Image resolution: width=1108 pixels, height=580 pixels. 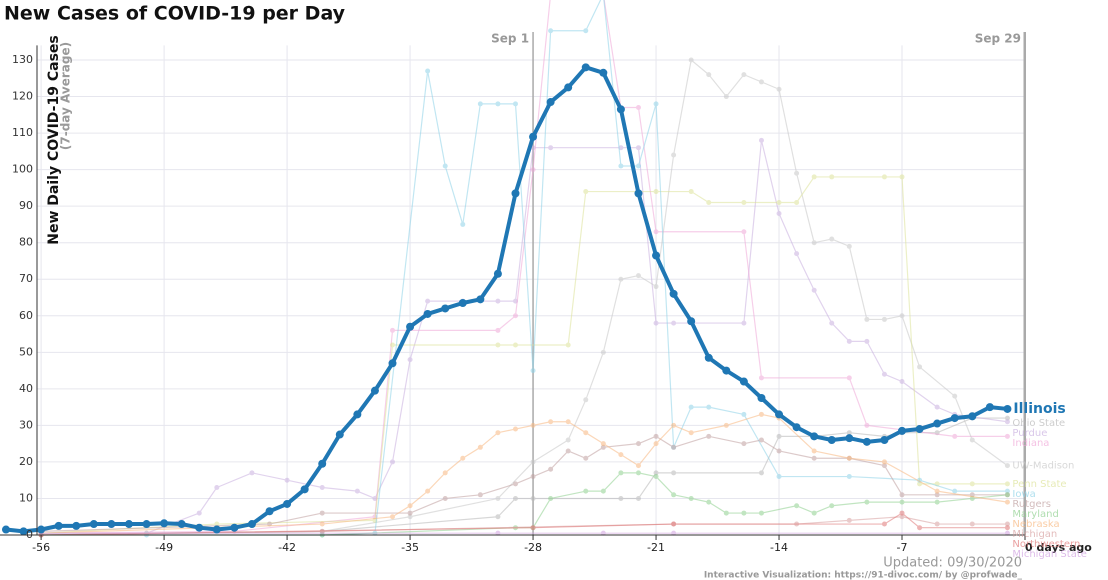 What do you see at coordinates (533, 547) in the screenshot?
I see `x-tick-label: -28` at bounding box center [533, 547].